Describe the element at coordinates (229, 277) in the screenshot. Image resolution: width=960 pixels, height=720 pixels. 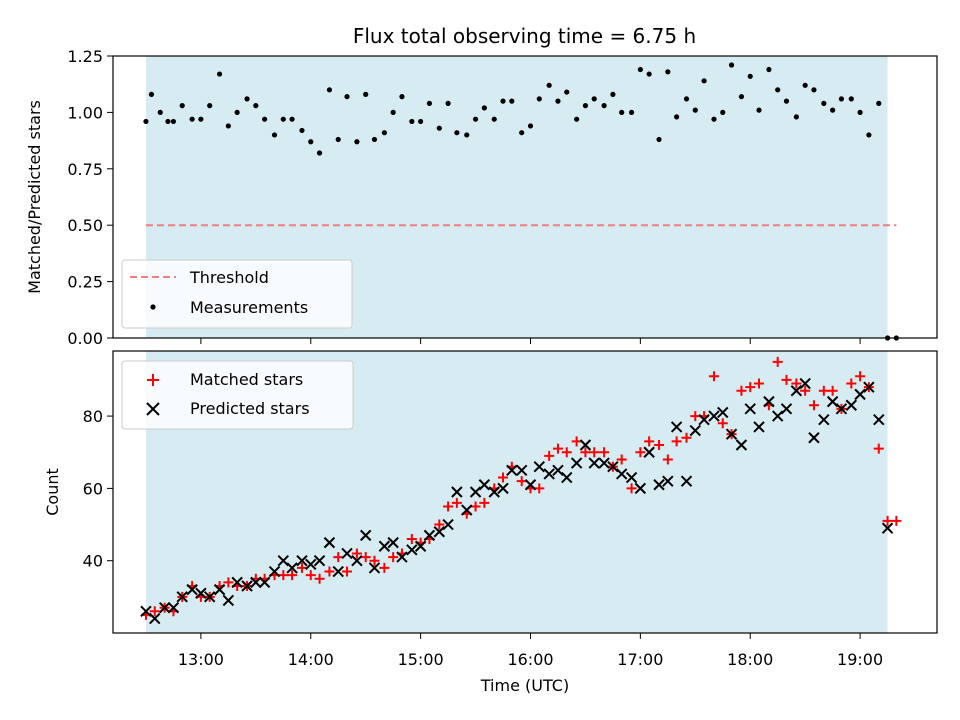
I see `legend-threshold-label: Threshold` at that location.